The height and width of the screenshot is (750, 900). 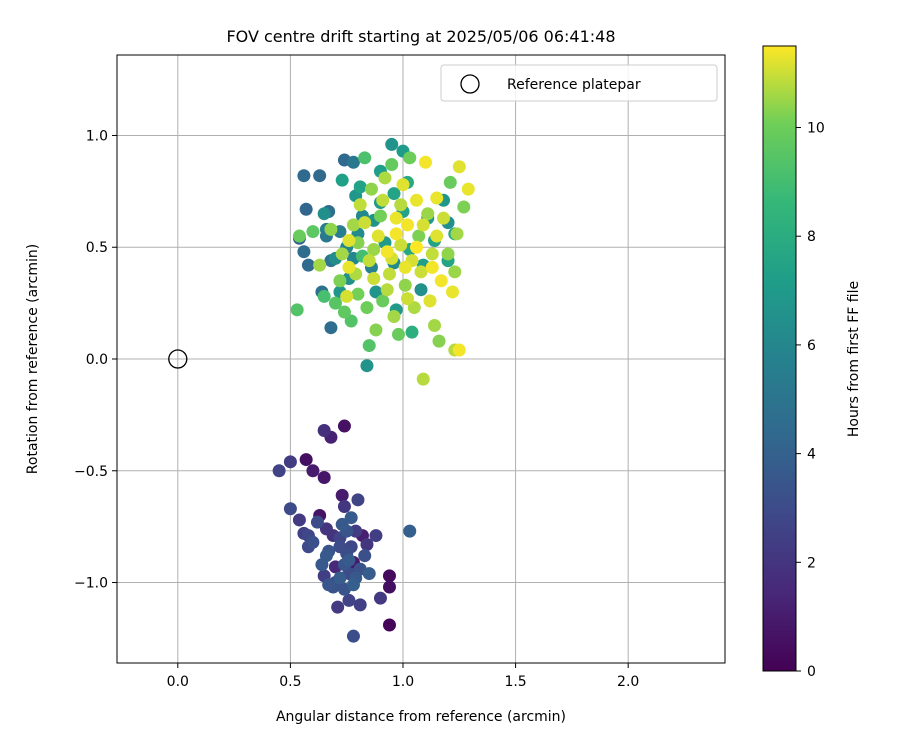 What do you see at coordinates (574, 85) in the screenshot?
I see `legend-entry-label: Reference platepar` at bounding box center [574, 85].